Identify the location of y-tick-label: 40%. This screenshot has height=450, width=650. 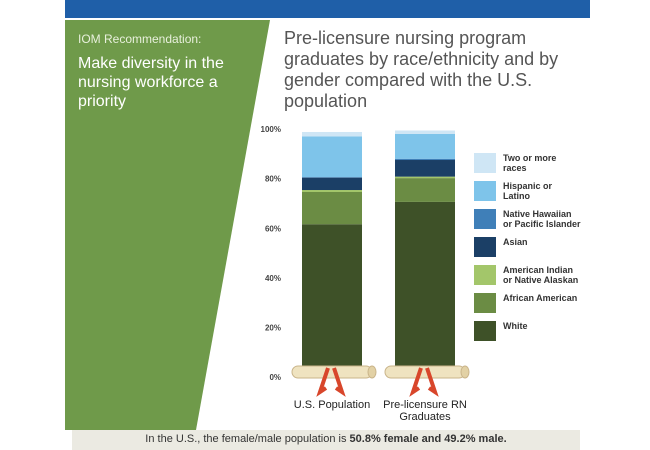
(273, 278).